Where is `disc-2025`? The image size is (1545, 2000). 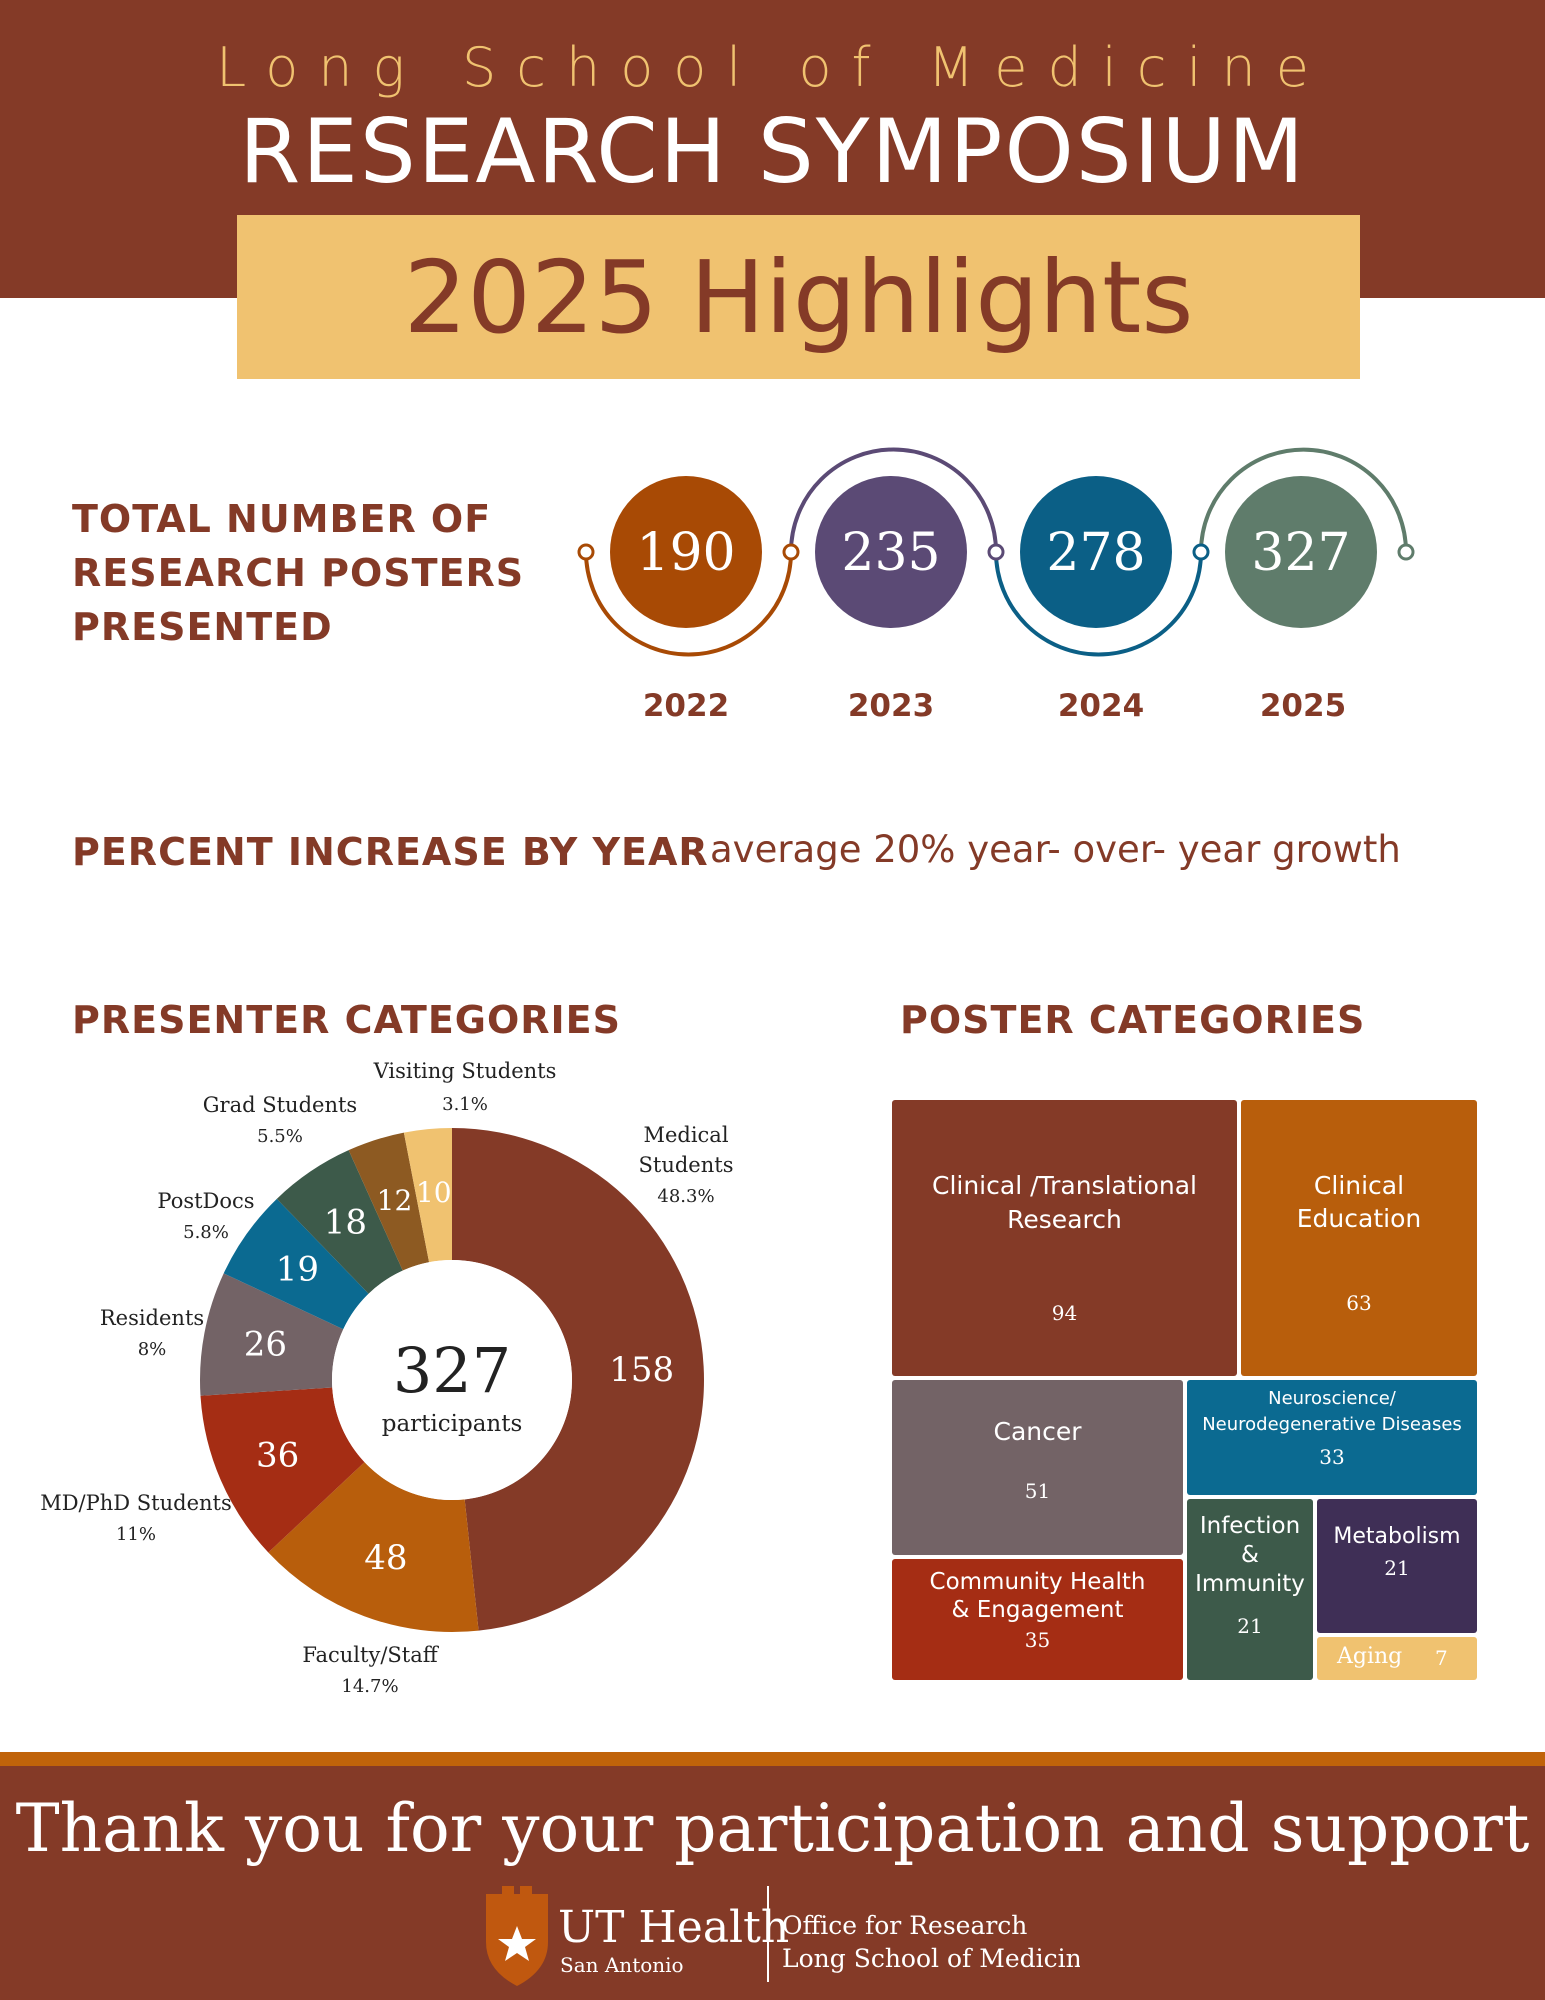
disc-2025 is located at coordinates (1301, 552).